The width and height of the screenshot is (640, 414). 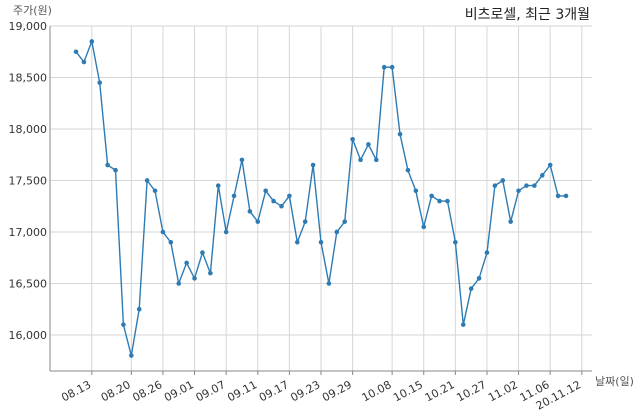 What do you see at coordinates (408, 391) in the screenshot?
I see `x-tick-label: 10.15` at bounding box center [408, 391].